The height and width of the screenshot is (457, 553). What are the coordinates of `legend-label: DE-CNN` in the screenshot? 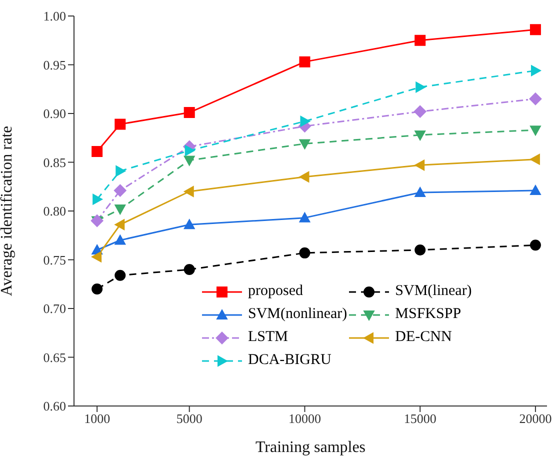 It's located at (423, 337).